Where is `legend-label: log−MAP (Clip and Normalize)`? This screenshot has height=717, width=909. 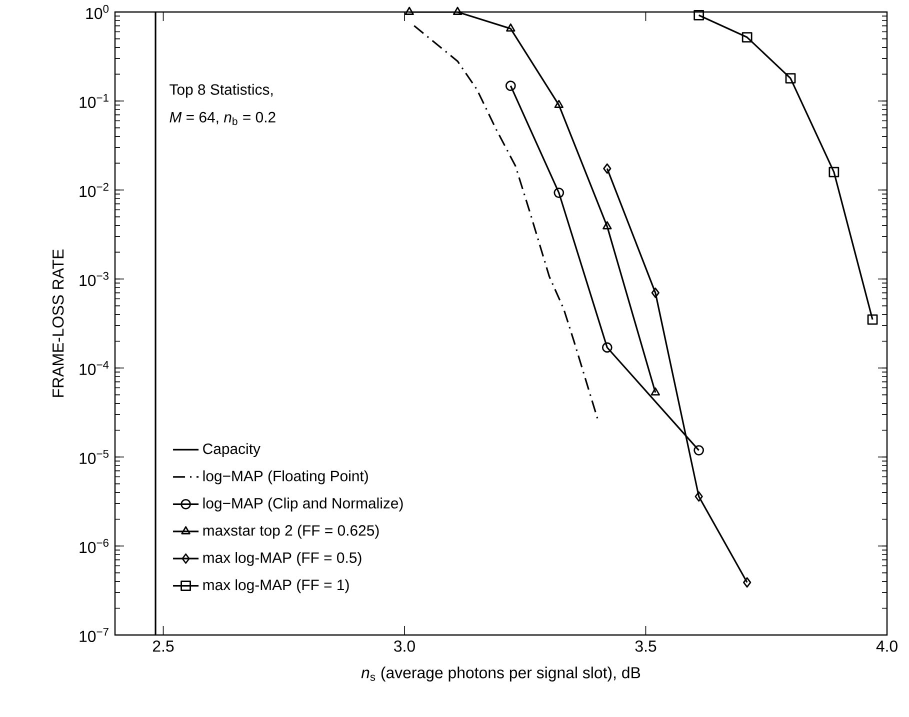
legend-label: log−MAP (Clip and Normalize) is located at coordinates (303, 505).